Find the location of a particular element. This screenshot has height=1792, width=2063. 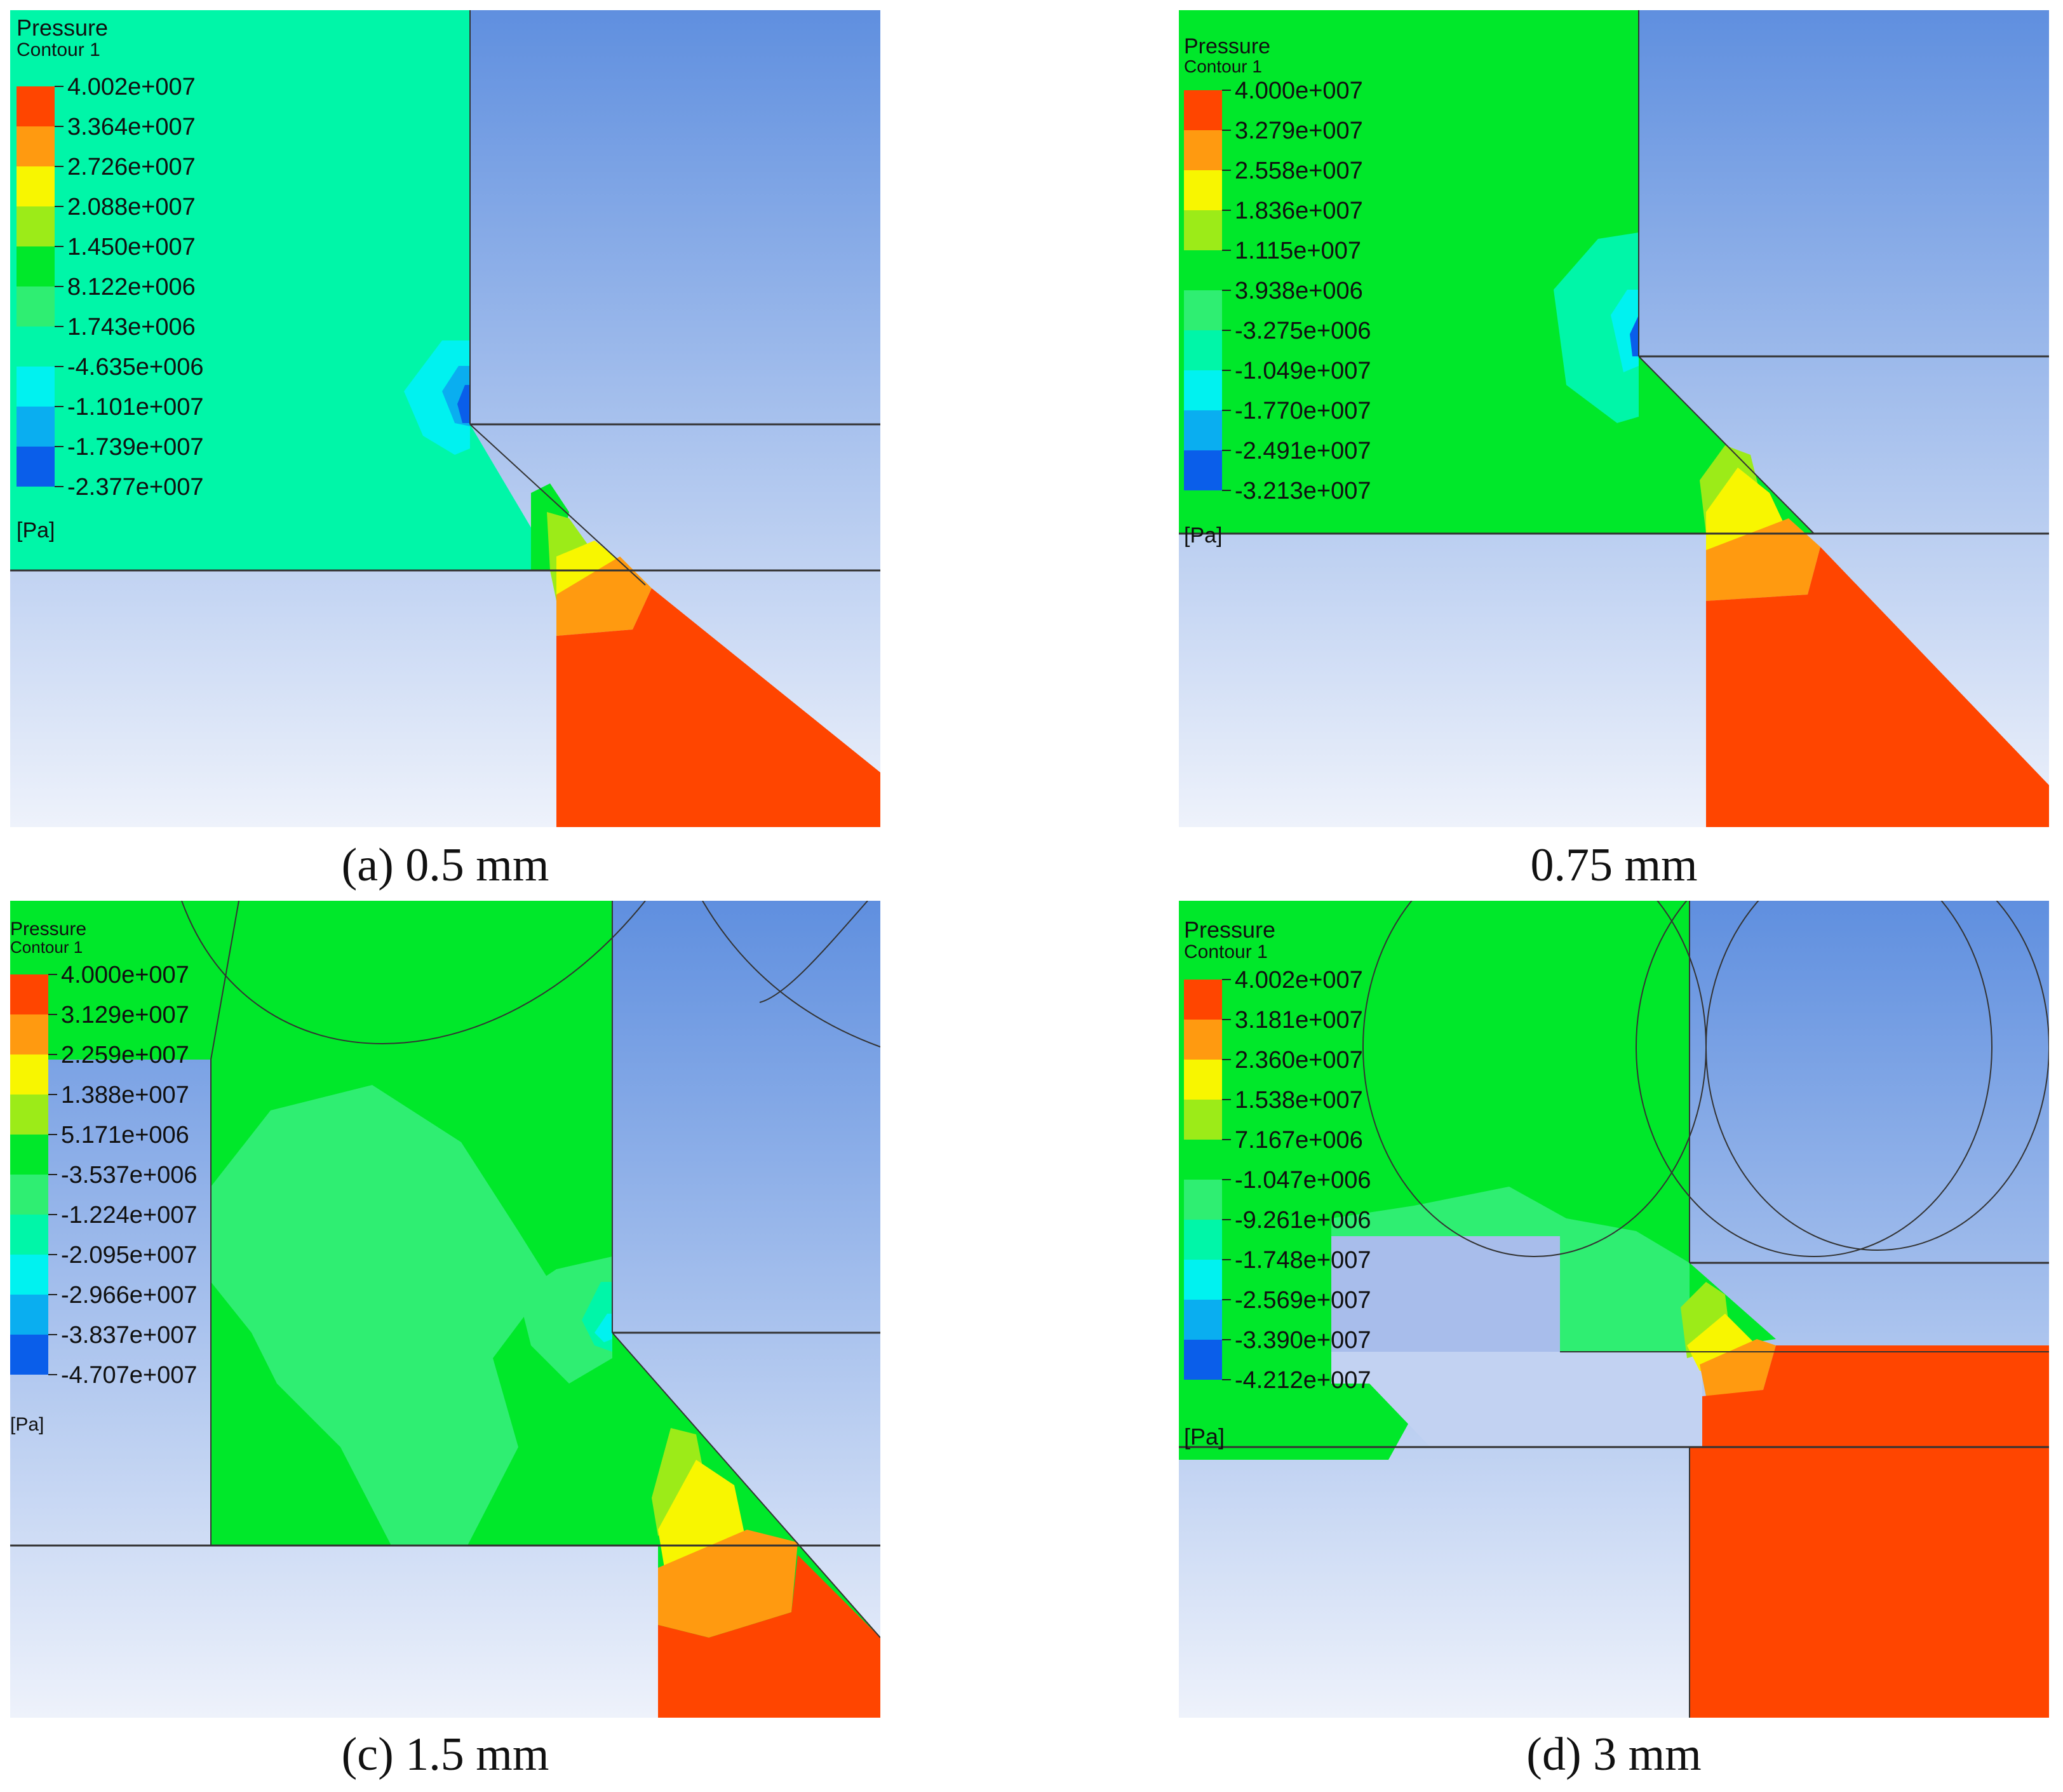

legend-value-label: -1.739e+007 is located at coordinates (135, 447).